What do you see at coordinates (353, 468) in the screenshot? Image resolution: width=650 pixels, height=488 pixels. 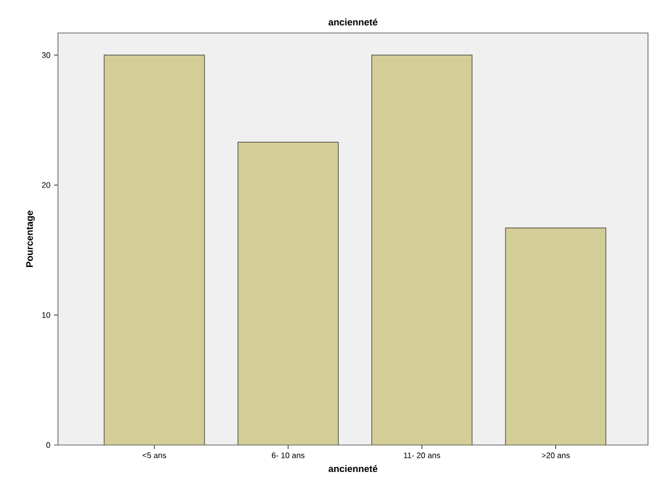 I see `x-axis-title: ancienneté` at bounding box center [353, 468].